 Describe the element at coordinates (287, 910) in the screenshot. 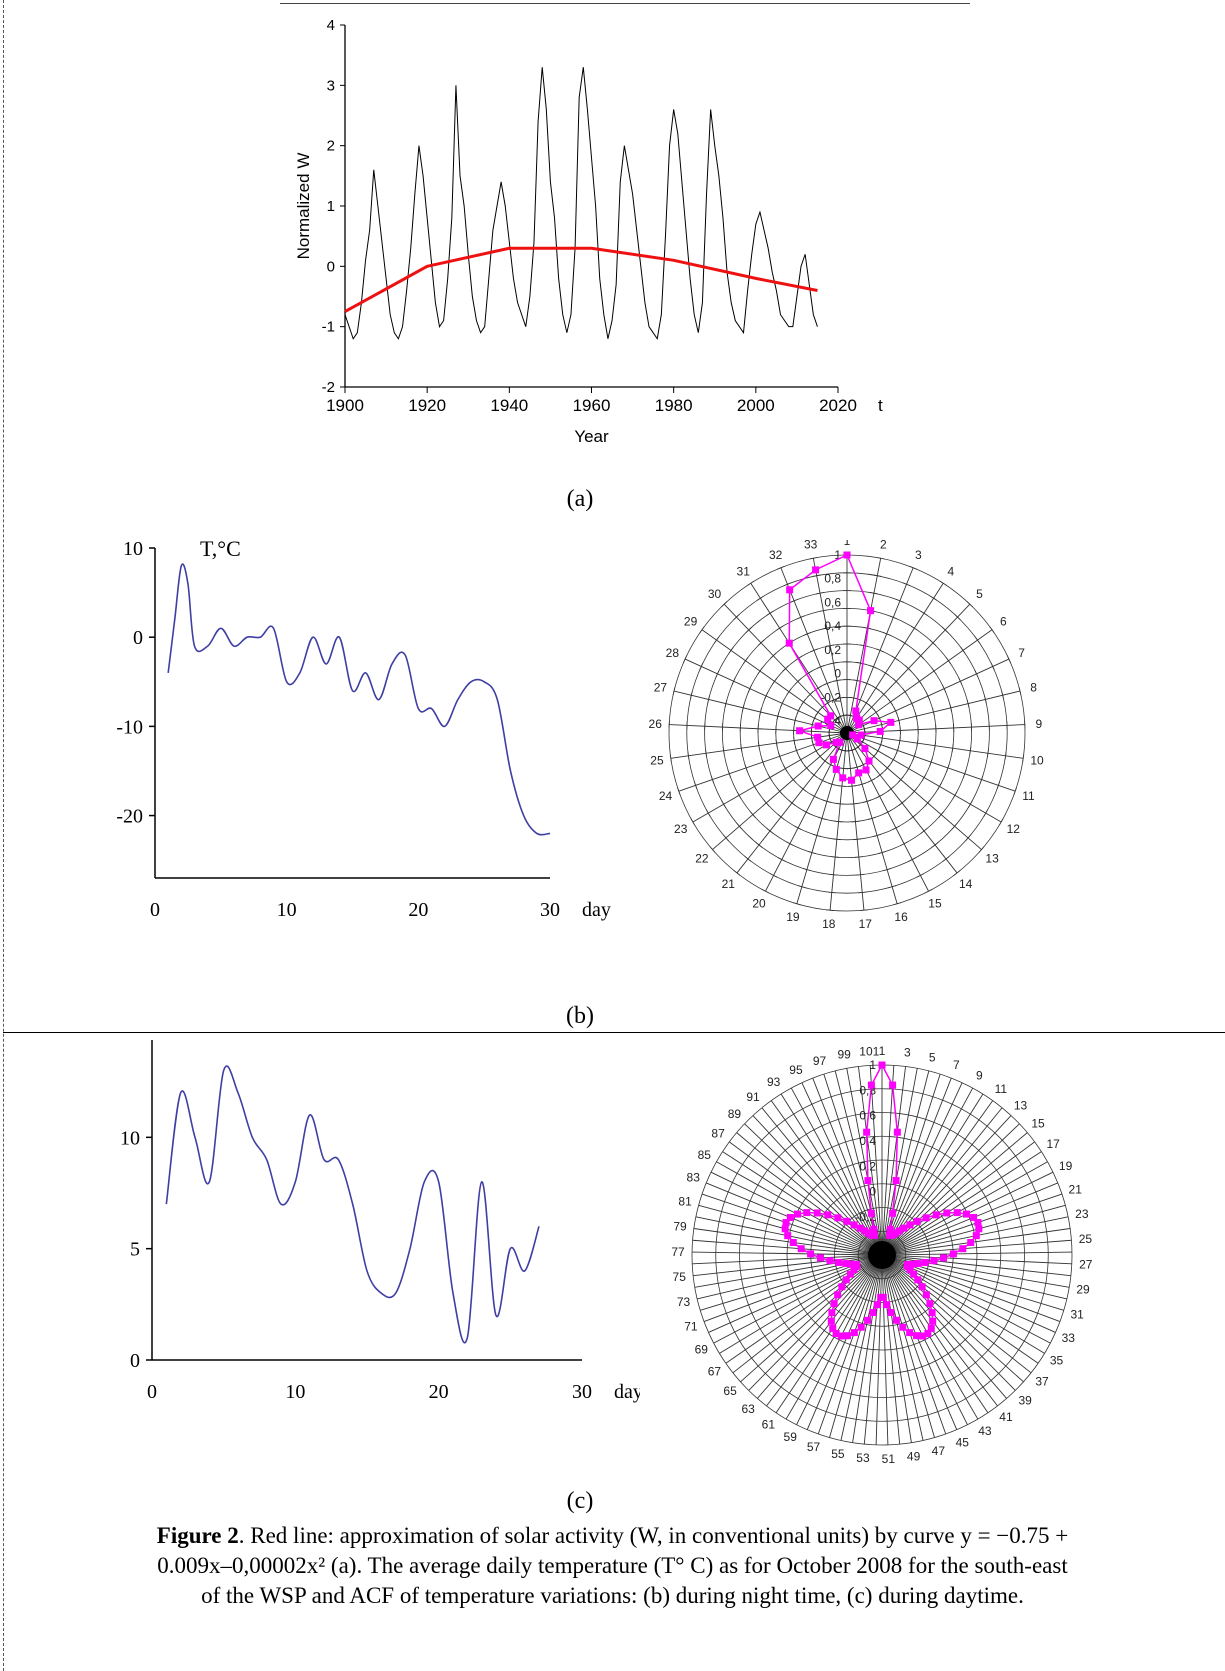

I see `night-x-tick-label: 10` at that location.